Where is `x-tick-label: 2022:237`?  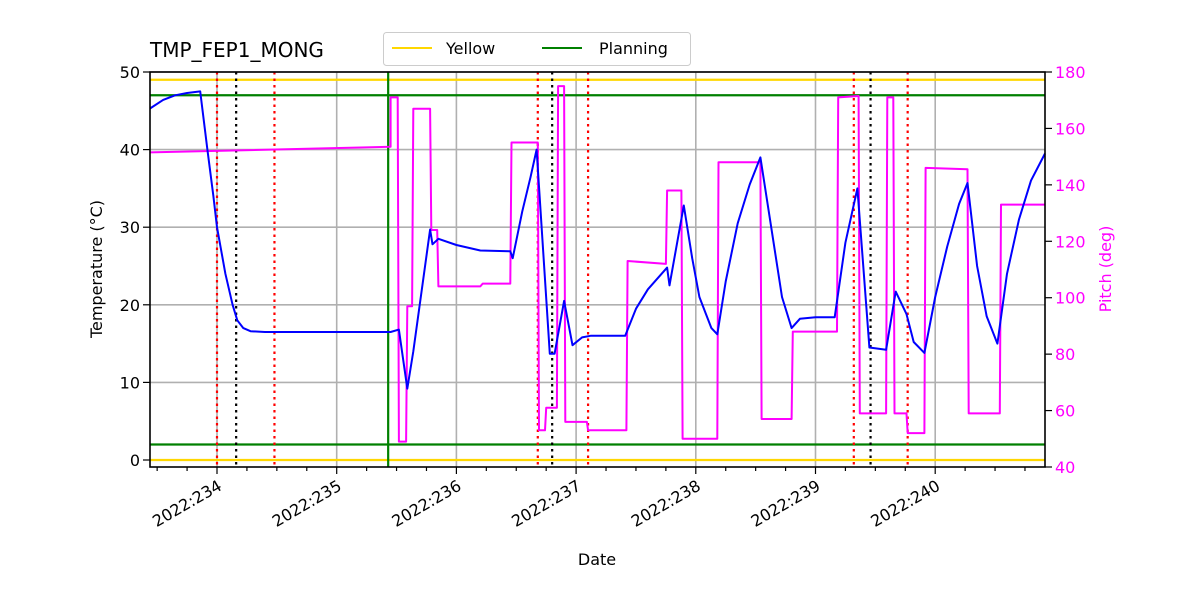 x-tick-label: 2022:237 is located at coordinates (546, 503).